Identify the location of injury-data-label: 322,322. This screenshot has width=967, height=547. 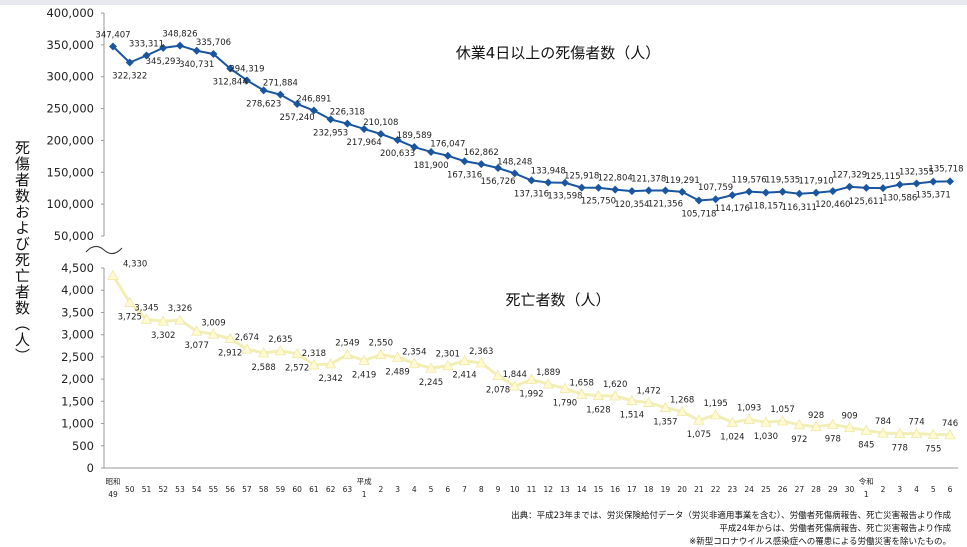
(129, 76).